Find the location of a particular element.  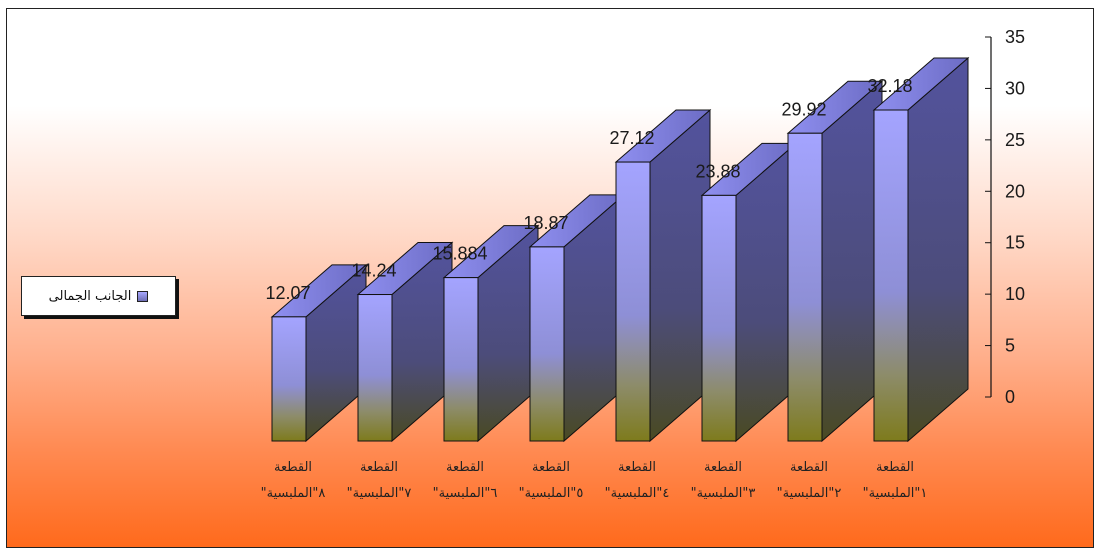

y-tick-label: 20 is located at coordinates (1015, 191).